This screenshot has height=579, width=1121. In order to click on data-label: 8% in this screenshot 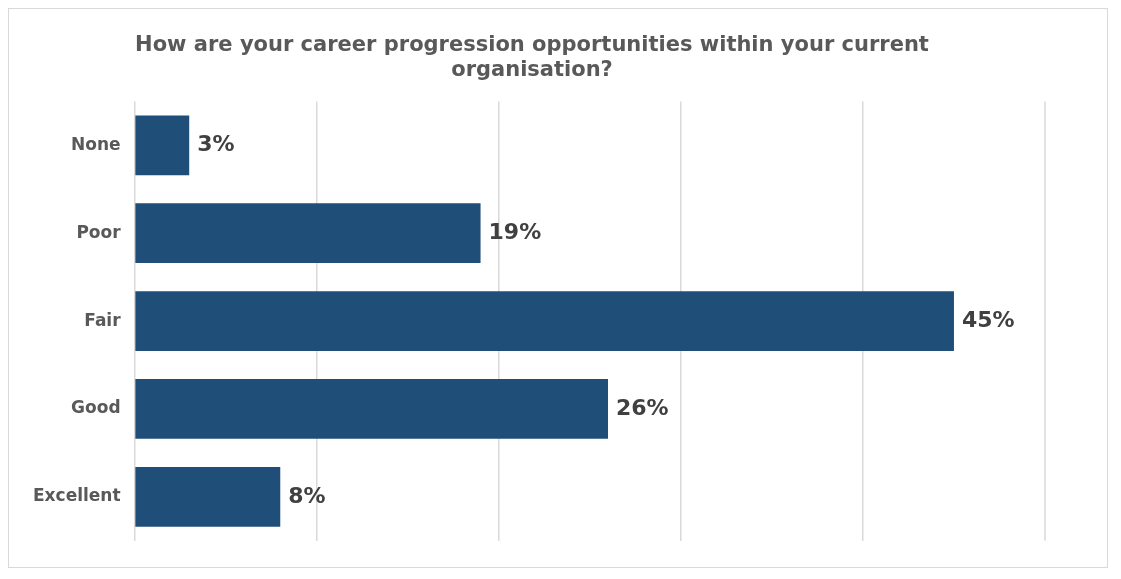, I will do `click(307, 495)`.